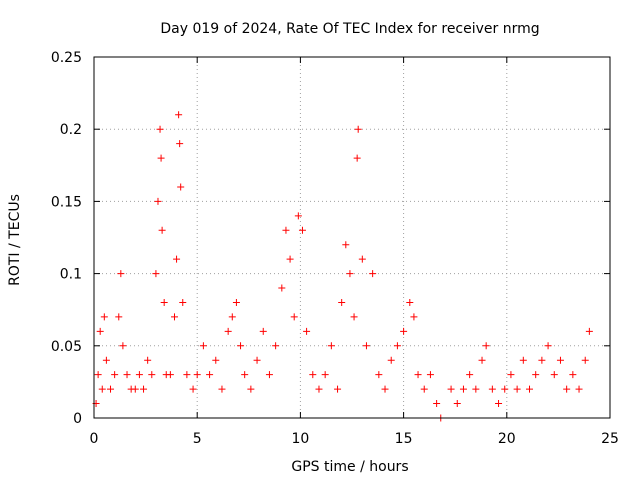  What do you see at coordinates (349, 467) in the screenshot?
I see `x-axis-title: GPS time / hours` at bounding box center [349, 467].